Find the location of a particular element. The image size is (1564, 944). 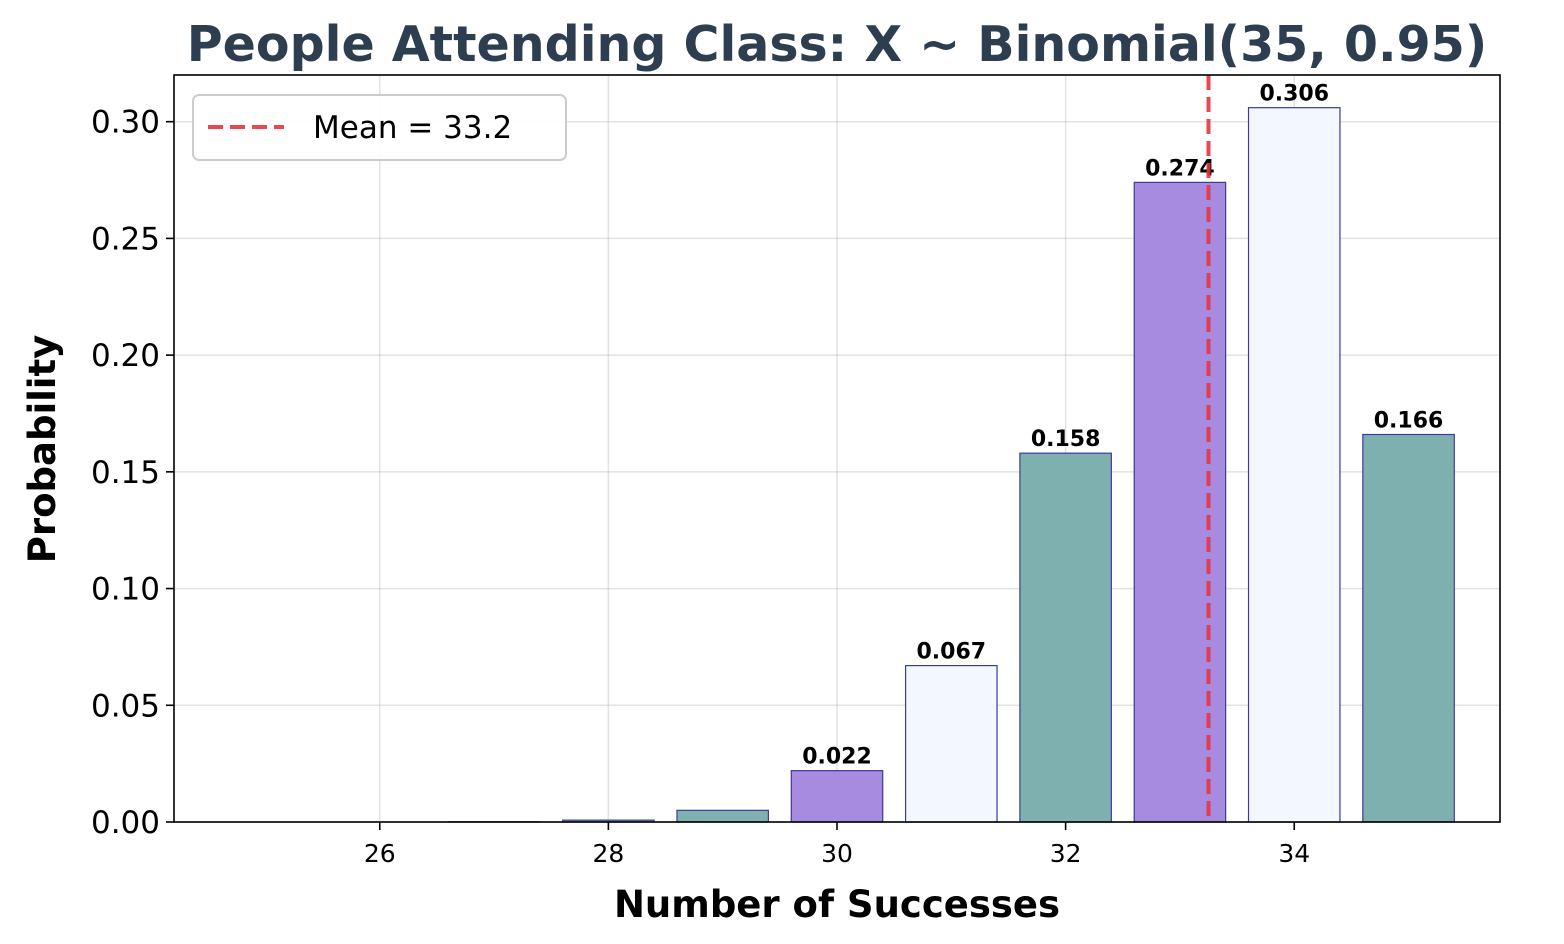

x-tick-label: 30 is located at coordinates (837, 853).